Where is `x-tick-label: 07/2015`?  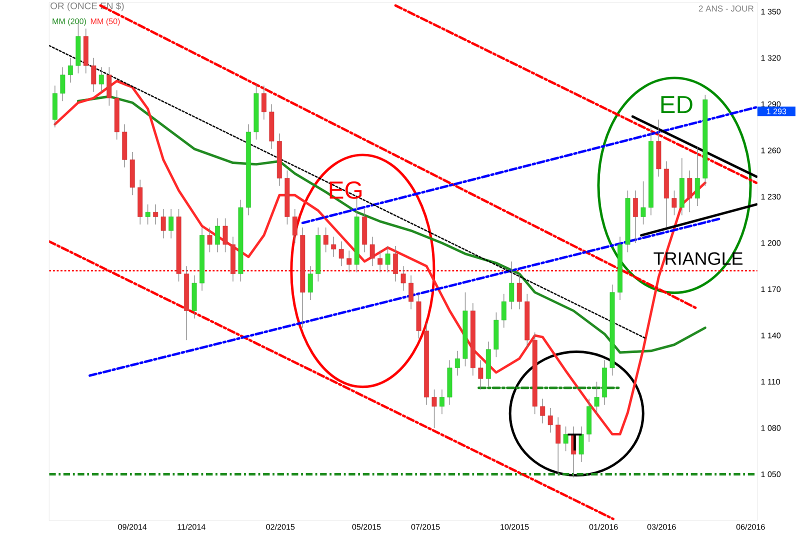 x-tick-label: 07/2015 is located at coordinates (425, 527).